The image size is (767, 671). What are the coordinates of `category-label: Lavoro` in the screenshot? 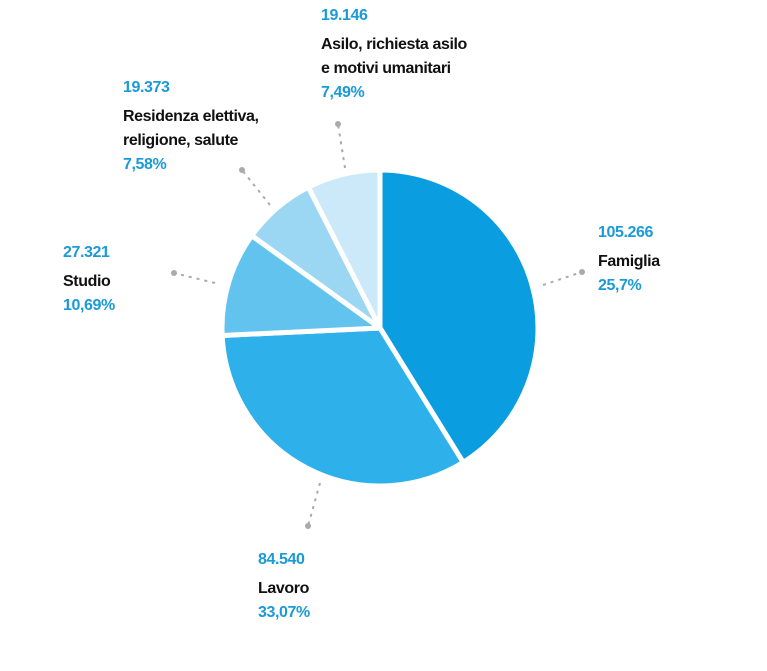 It's located at (283, 588).